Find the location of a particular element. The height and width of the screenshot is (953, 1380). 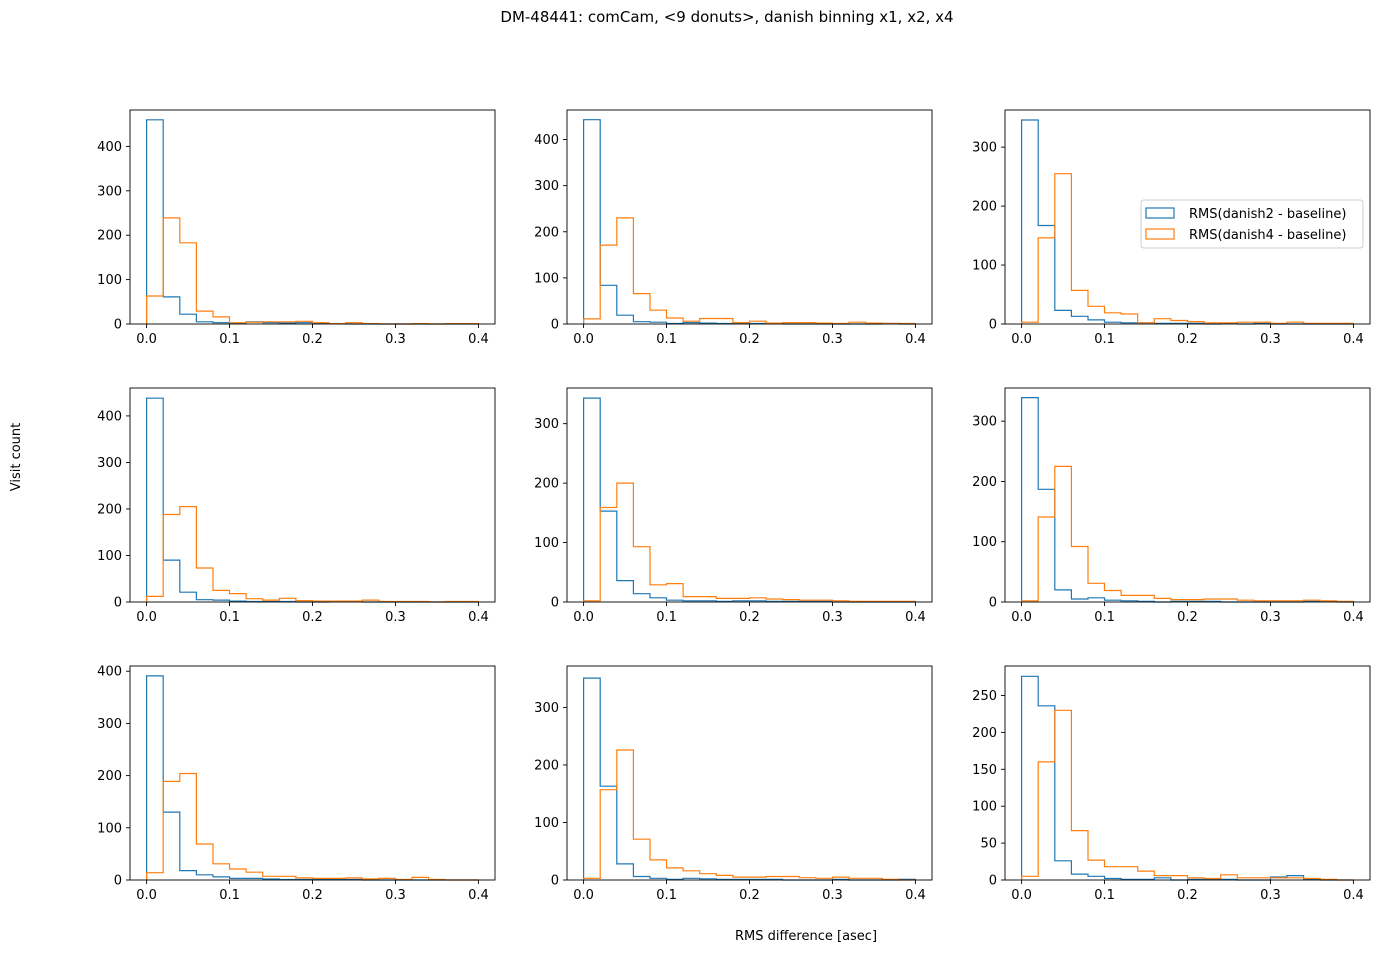

histogram-panel-9: 0.0 0.1 0.2 0.3 0.4 0 50 100 150 200 250 is located at coordinates (1171, 784).